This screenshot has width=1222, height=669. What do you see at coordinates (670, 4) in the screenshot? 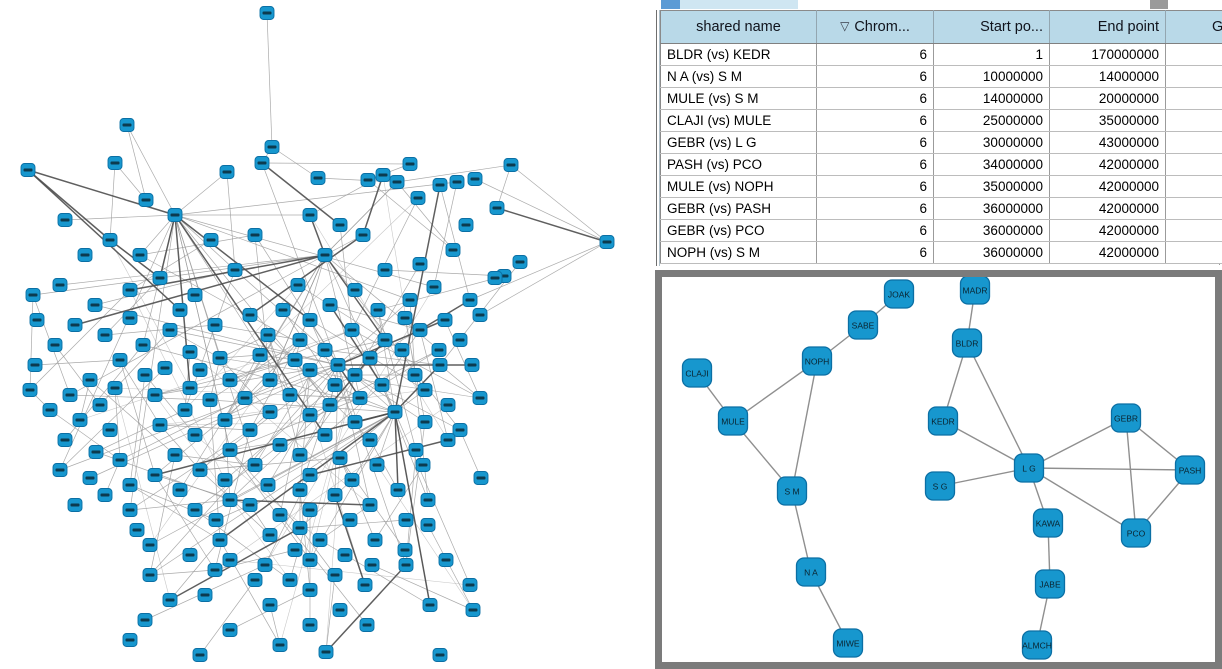
I see `hscroll-button` at bounding box center [670, 4].